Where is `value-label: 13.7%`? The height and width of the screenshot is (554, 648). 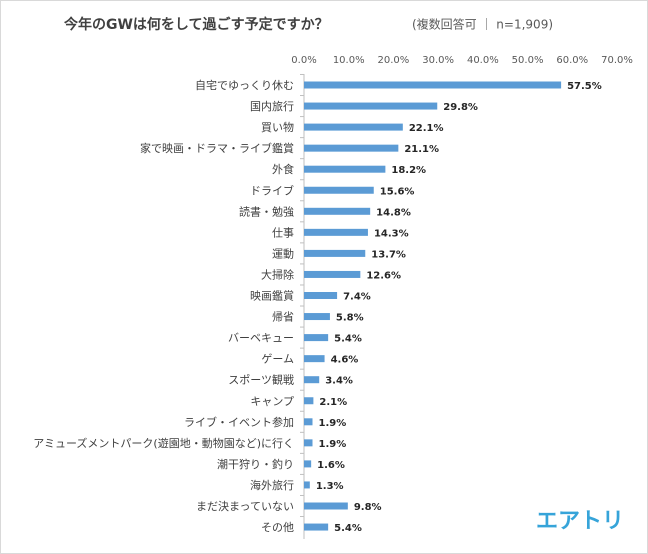 value-label: 13.7% is located at coordinates (388, 254).